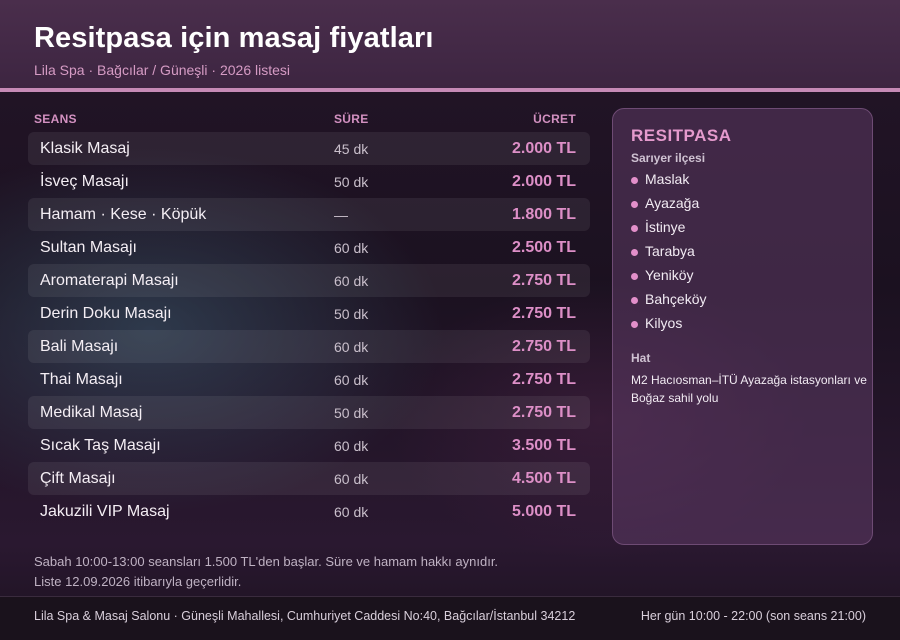  What do you see at coordinates (105, 511) in the screenshot?
I see `session-name: Jakuzili VIP Masaj` at bounding box center [105, 511].